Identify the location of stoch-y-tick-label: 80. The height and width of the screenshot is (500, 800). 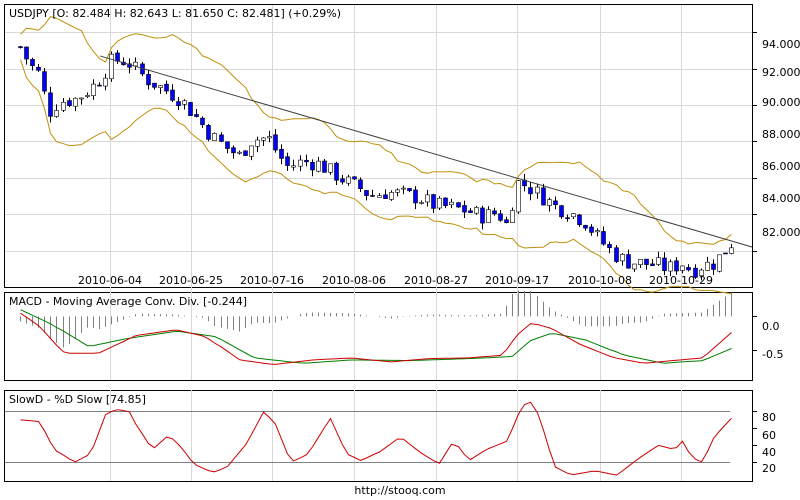
(769, 417).